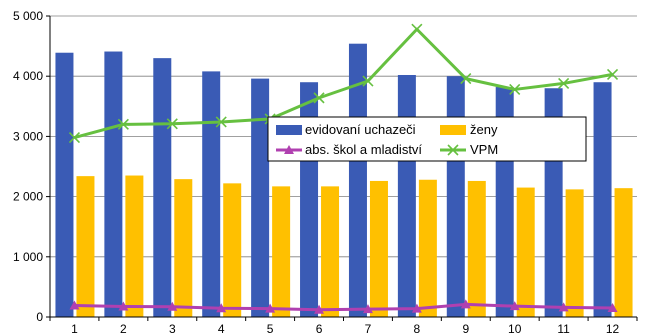  I want to click on x-tick-label: 10, so click(515, 329).